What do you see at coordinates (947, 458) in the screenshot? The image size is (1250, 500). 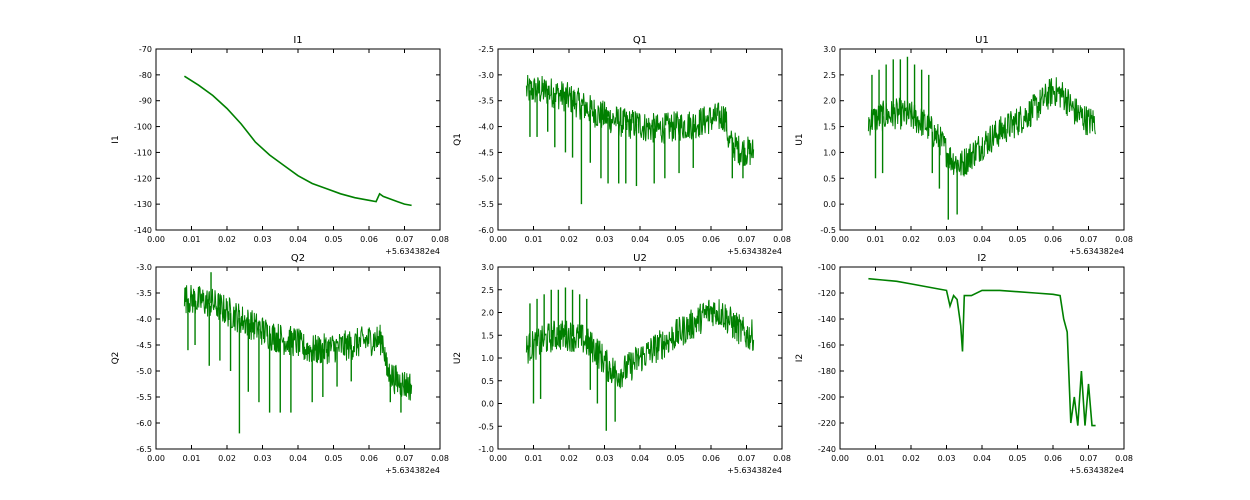 I see `panel-6-xtick-label: 0.03` at bounding box center [947, 458].